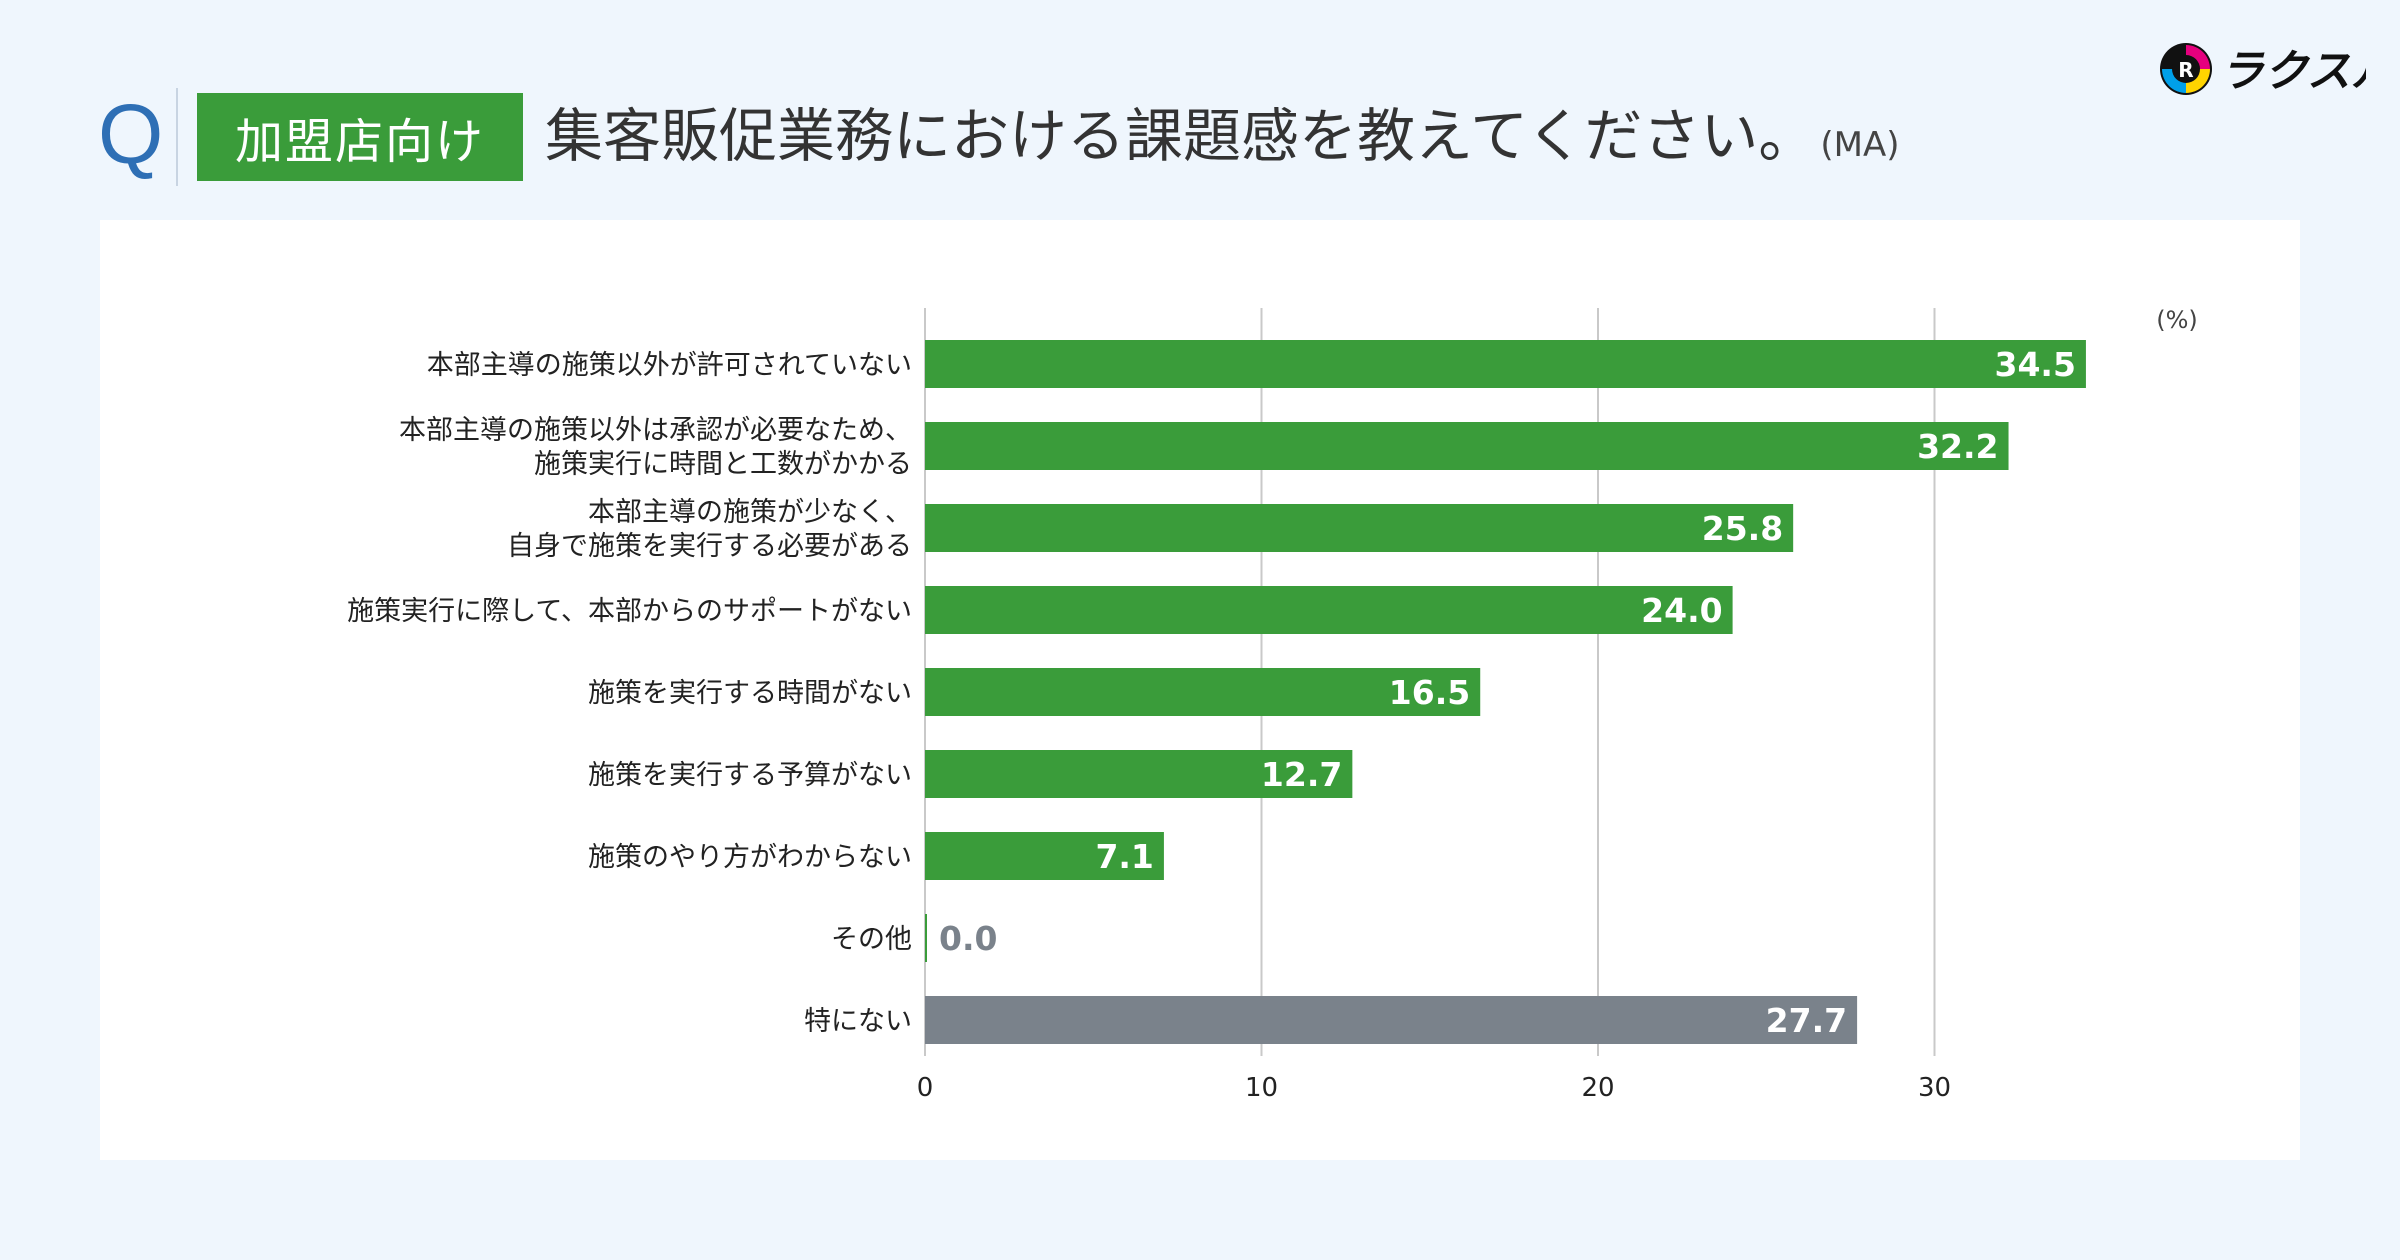 This screenshot has height=1260, width=2400. What do you see at coordinates (2293, 71) in the screenshot?
I see `brand-name: ラクスル` at bounding box center [2293, 71].